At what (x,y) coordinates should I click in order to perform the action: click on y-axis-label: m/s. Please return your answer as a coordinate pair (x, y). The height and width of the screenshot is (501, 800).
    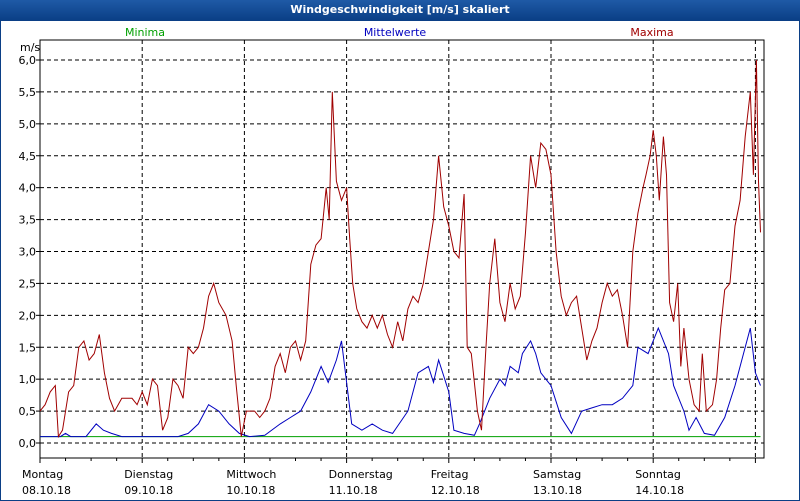
    Looking at the image, I should click on (30, 47).